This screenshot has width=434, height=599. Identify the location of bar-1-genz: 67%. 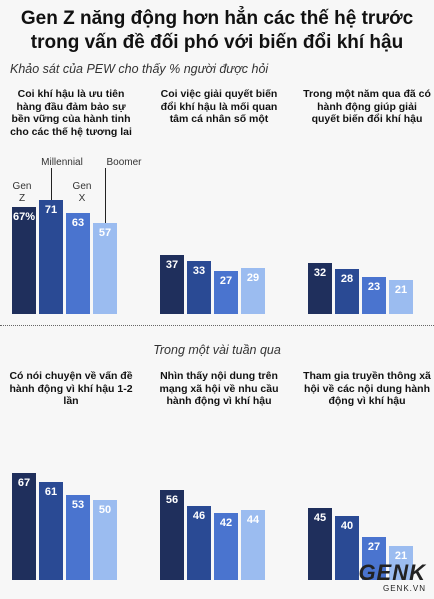
(24, 260).